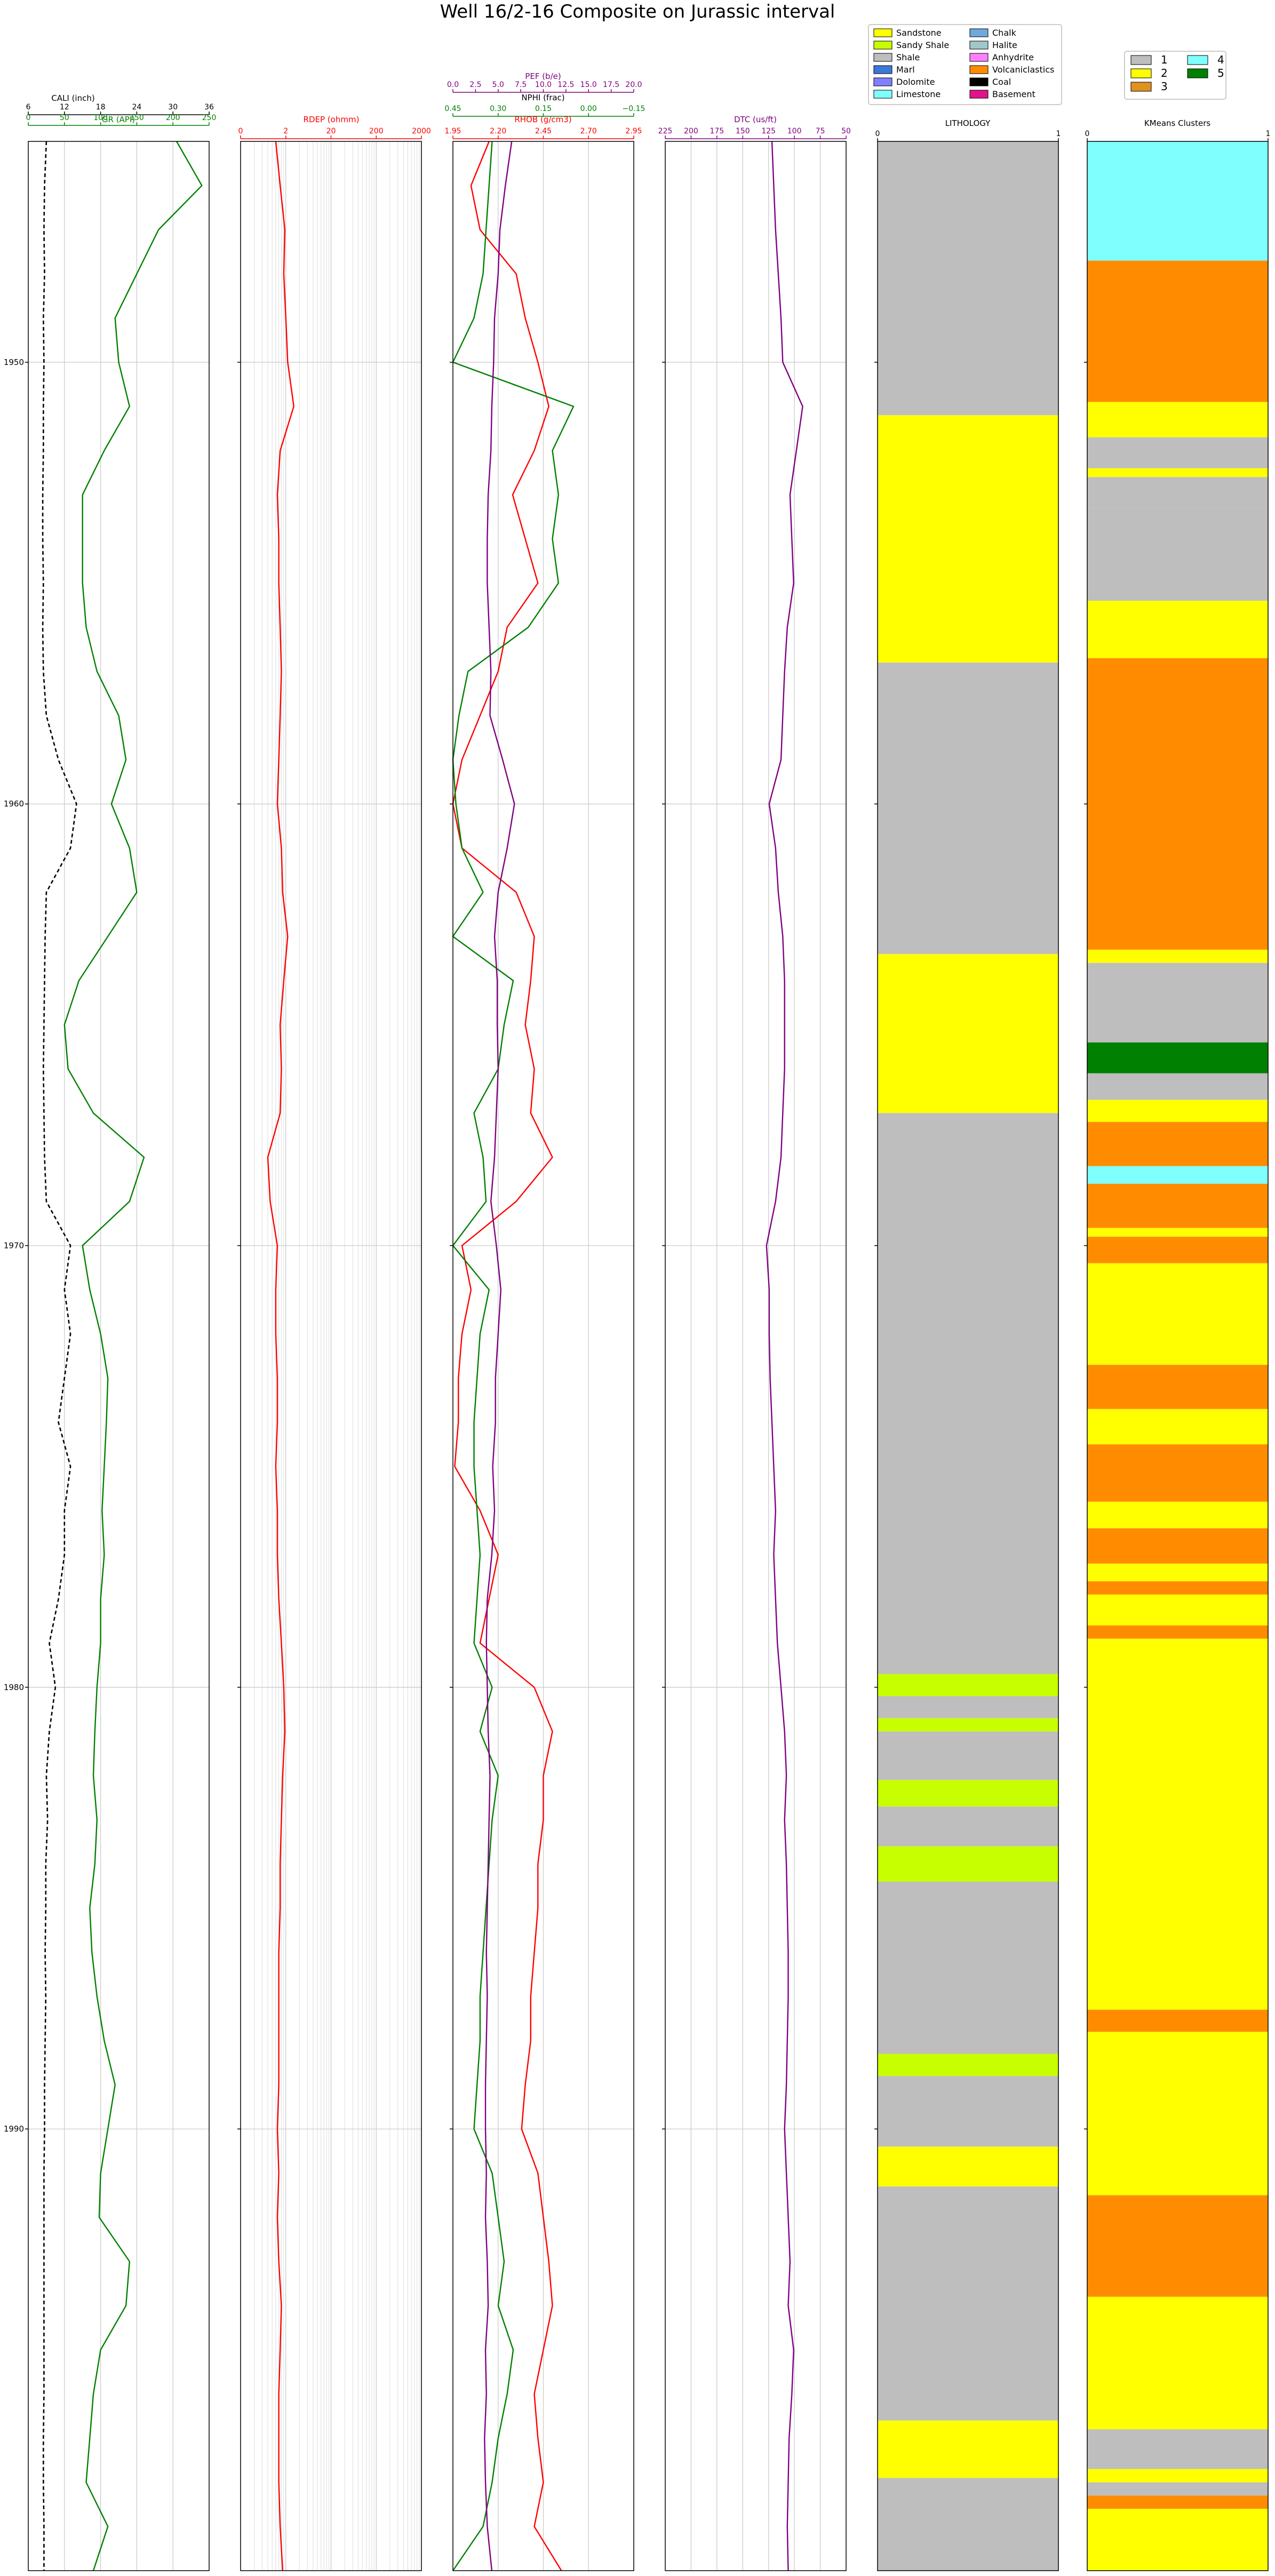 This screenshot has width=1275, height=2576. What do you see at coordinates (588, 109) in the screenshot?
I see `nphi-tick-label: 0.00` at bounding box center [588, 109].